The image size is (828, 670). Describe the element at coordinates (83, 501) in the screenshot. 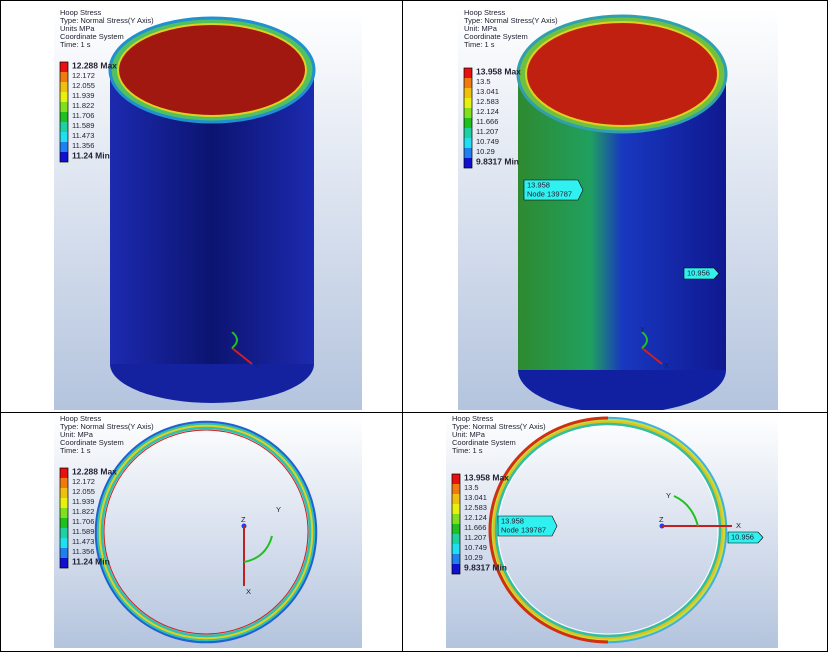

I see `legend-label: 11.939` at that location.